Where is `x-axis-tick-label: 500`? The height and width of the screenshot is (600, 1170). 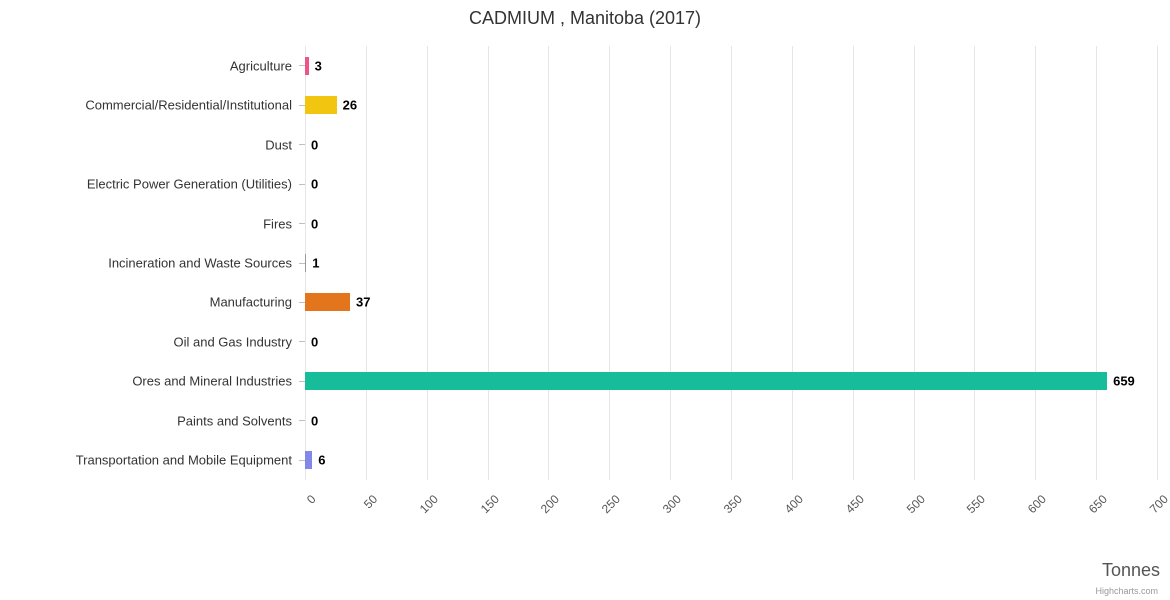
x-axis-tick-label: 500 is located at coordinates (915, 504).